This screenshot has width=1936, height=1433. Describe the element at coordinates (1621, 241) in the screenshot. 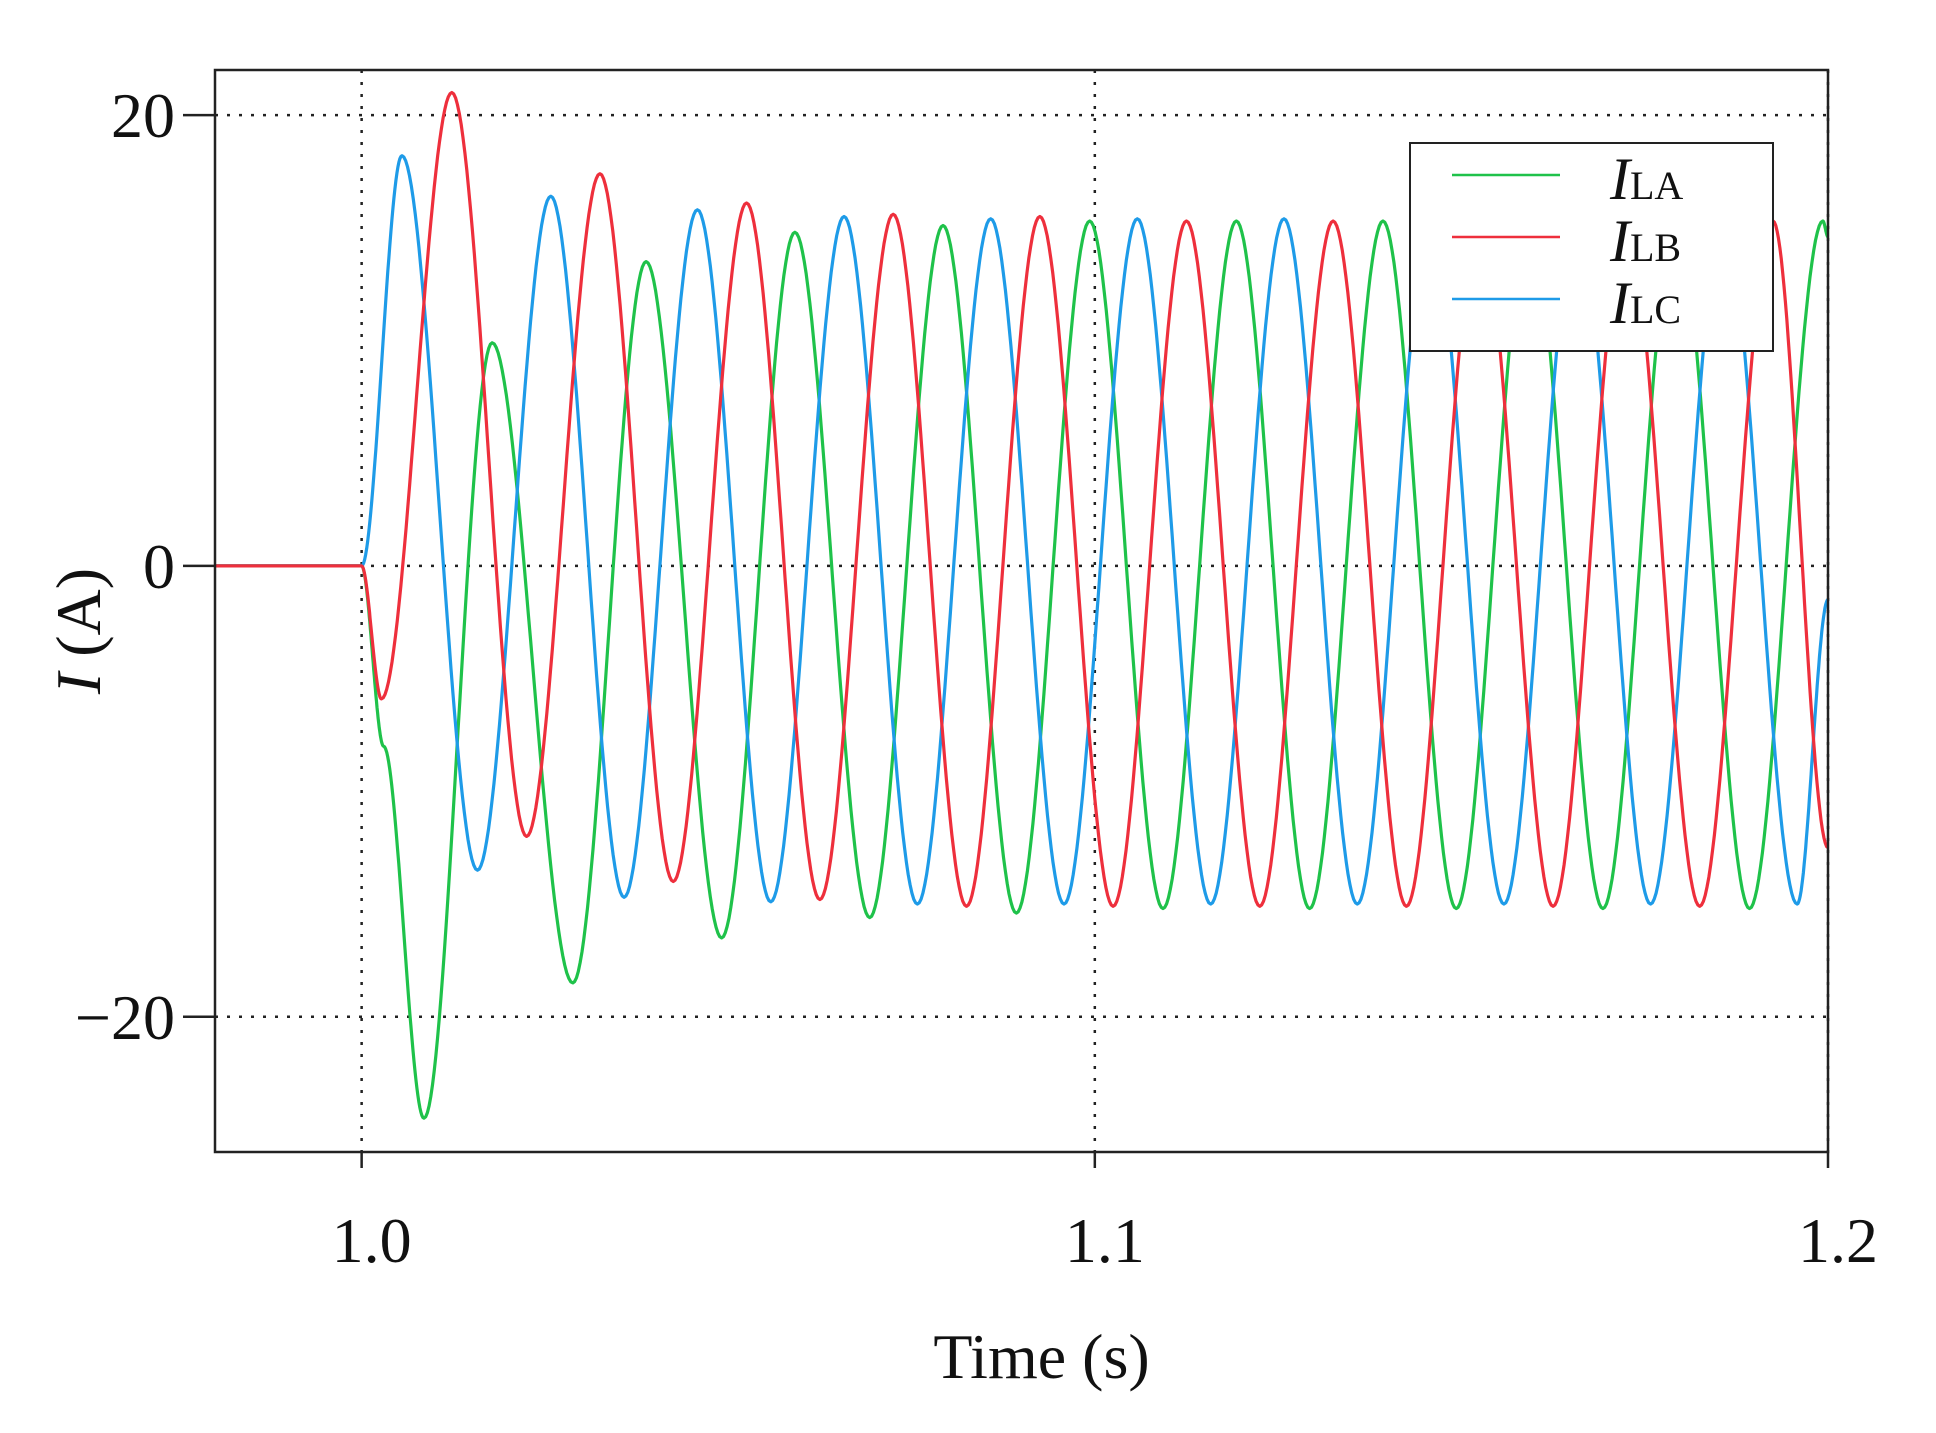

I see `legend-symbol-ilb: I` at that location.